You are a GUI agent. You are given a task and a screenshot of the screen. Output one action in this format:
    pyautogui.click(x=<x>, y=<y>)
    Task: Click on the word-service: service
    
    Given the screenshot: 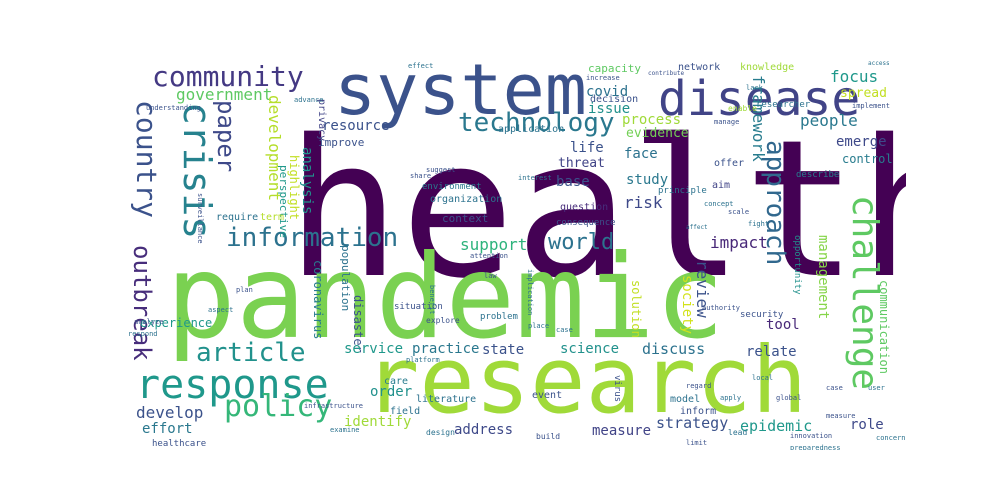 What is the action you would take?
    pyautogui.click(x=374, y=349)
    